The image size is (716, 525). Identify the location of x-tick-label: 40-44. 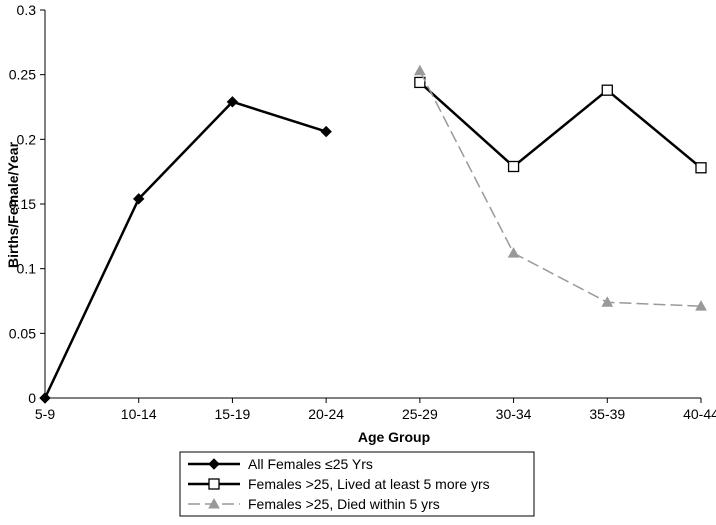
(699, 414).